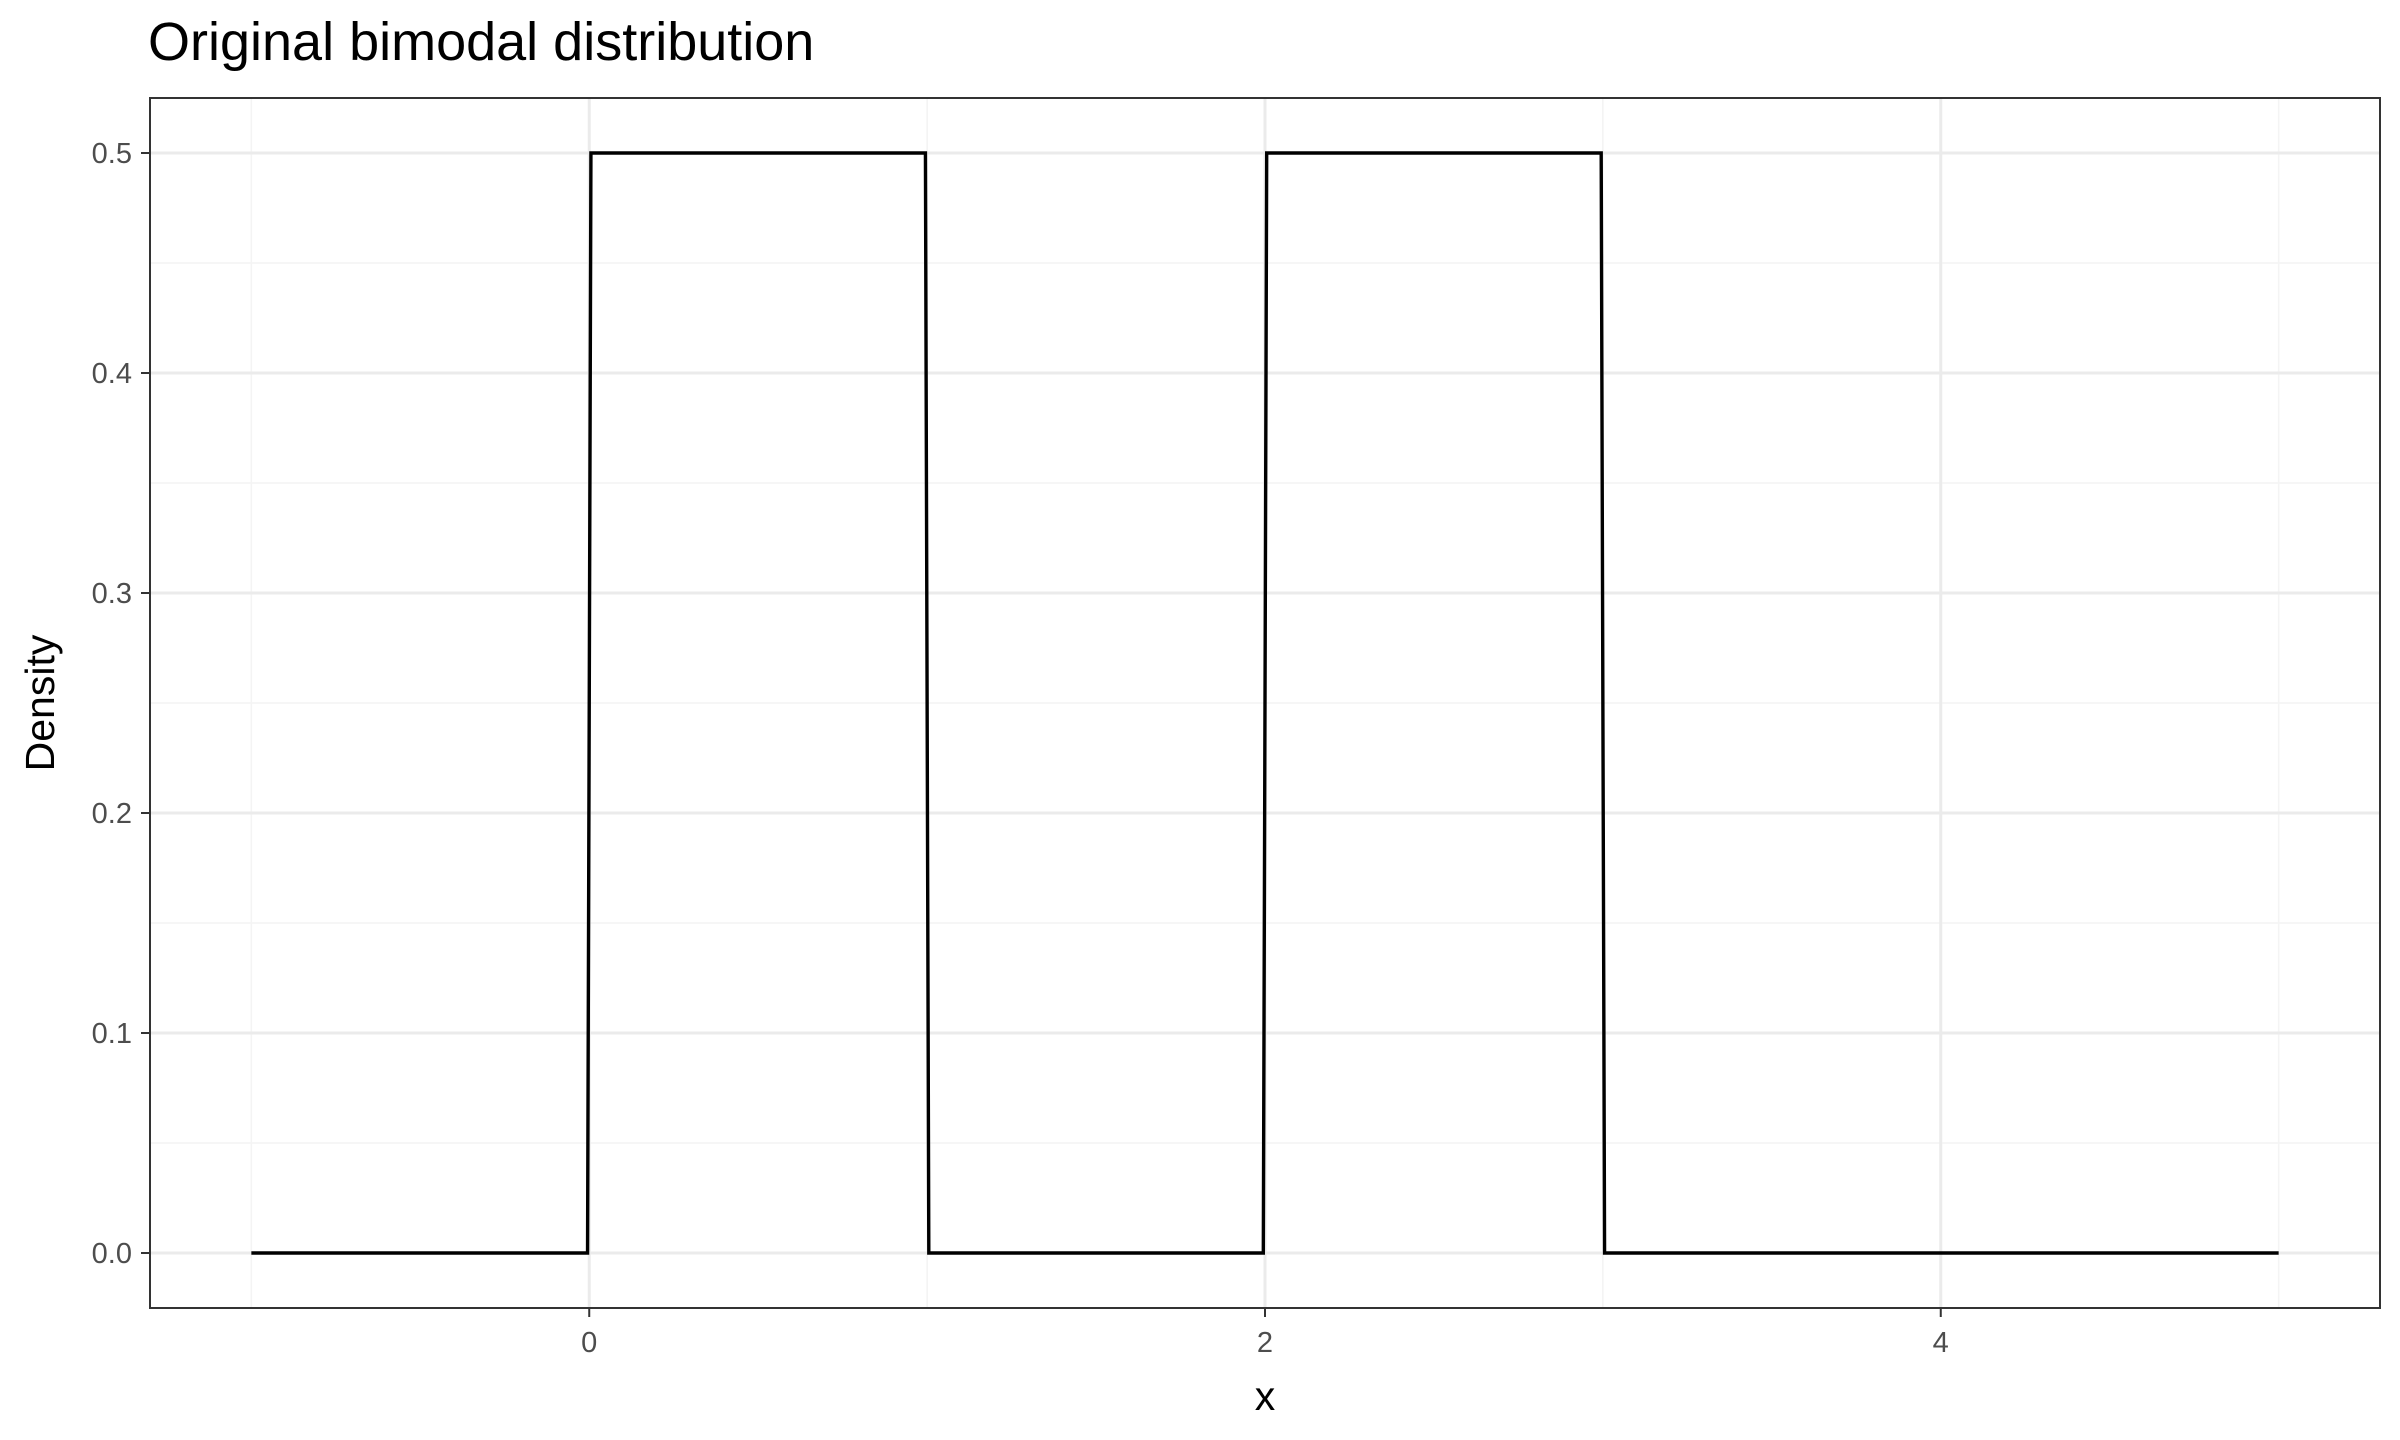  What do you see at coordinates (40, 702) in the screenshot?
I see `y-axis-title: Density` at bounding box center [40, 702].